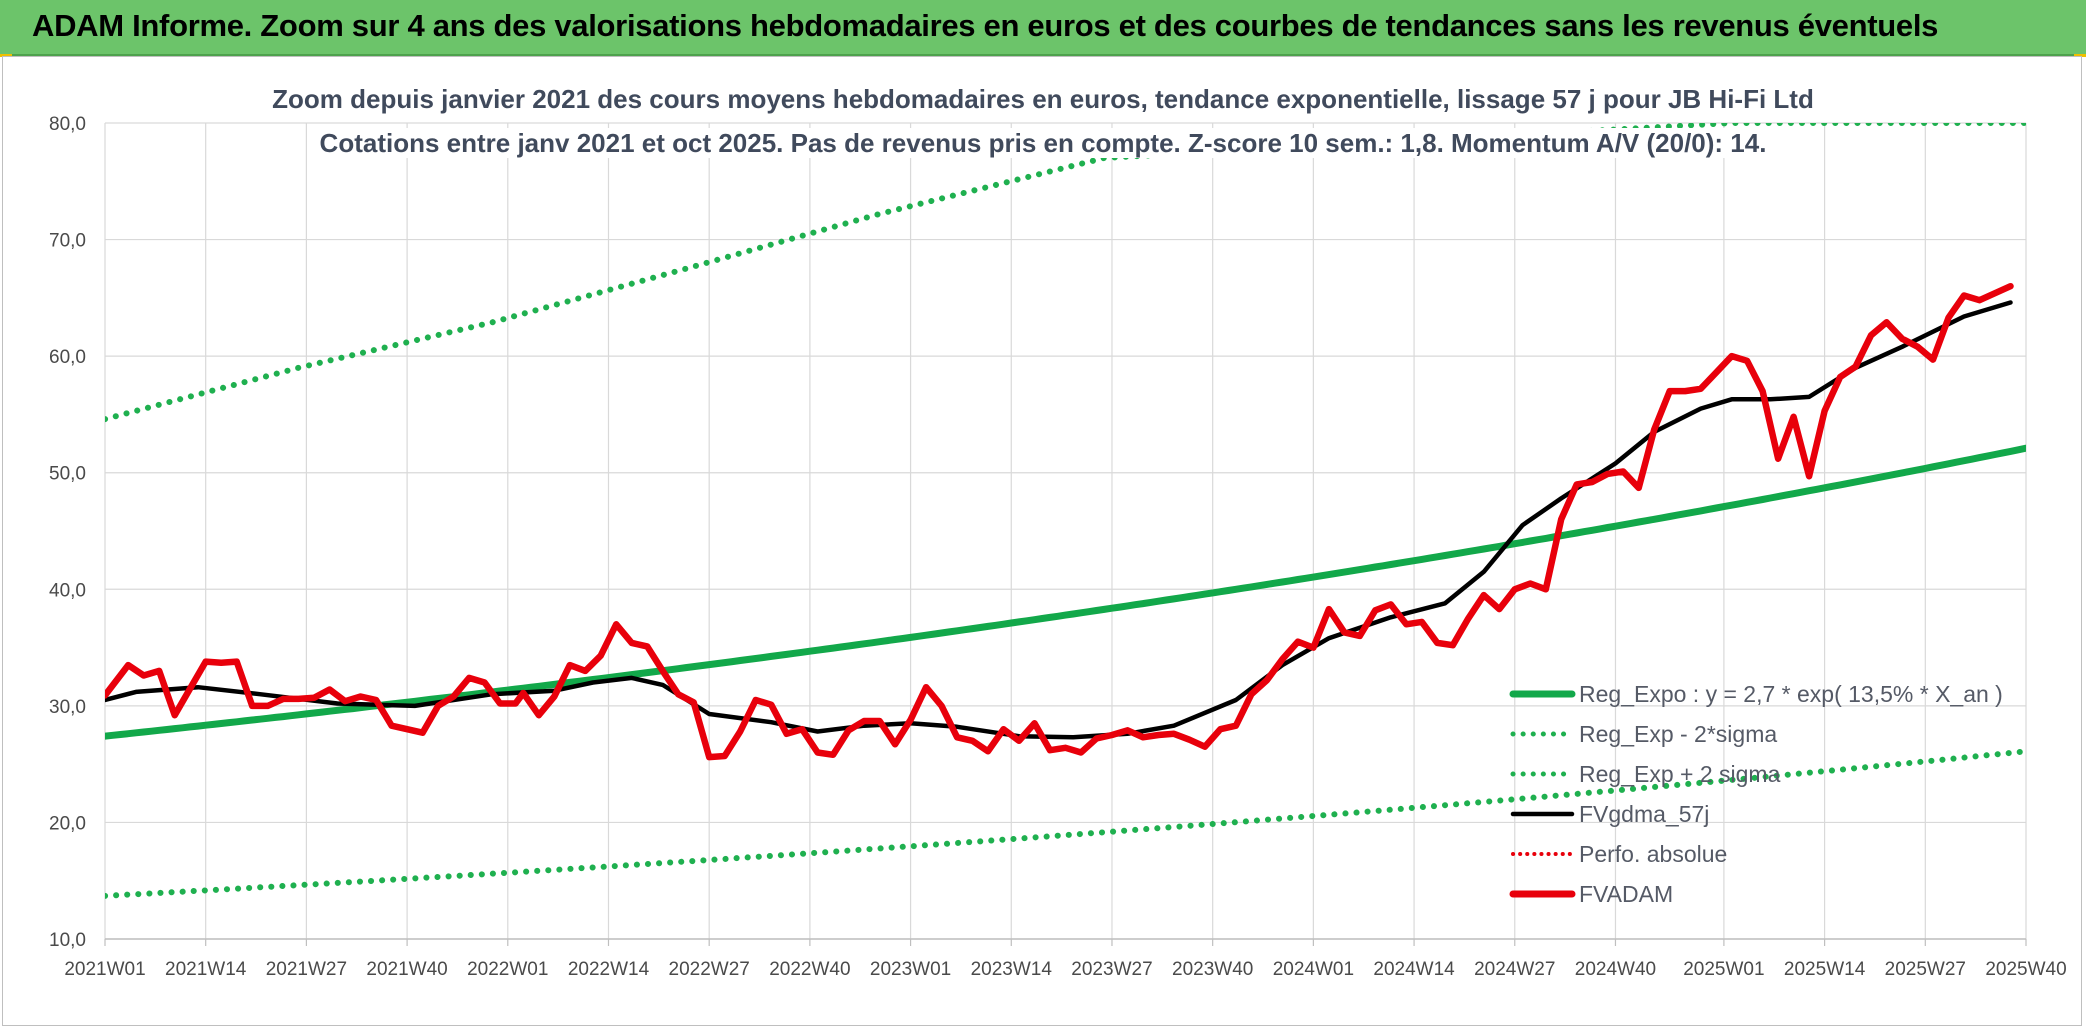 The width and height of the screenshot is (2086, 1031). I want to click on x-tick-label: 2021W14, so click(206, 969).